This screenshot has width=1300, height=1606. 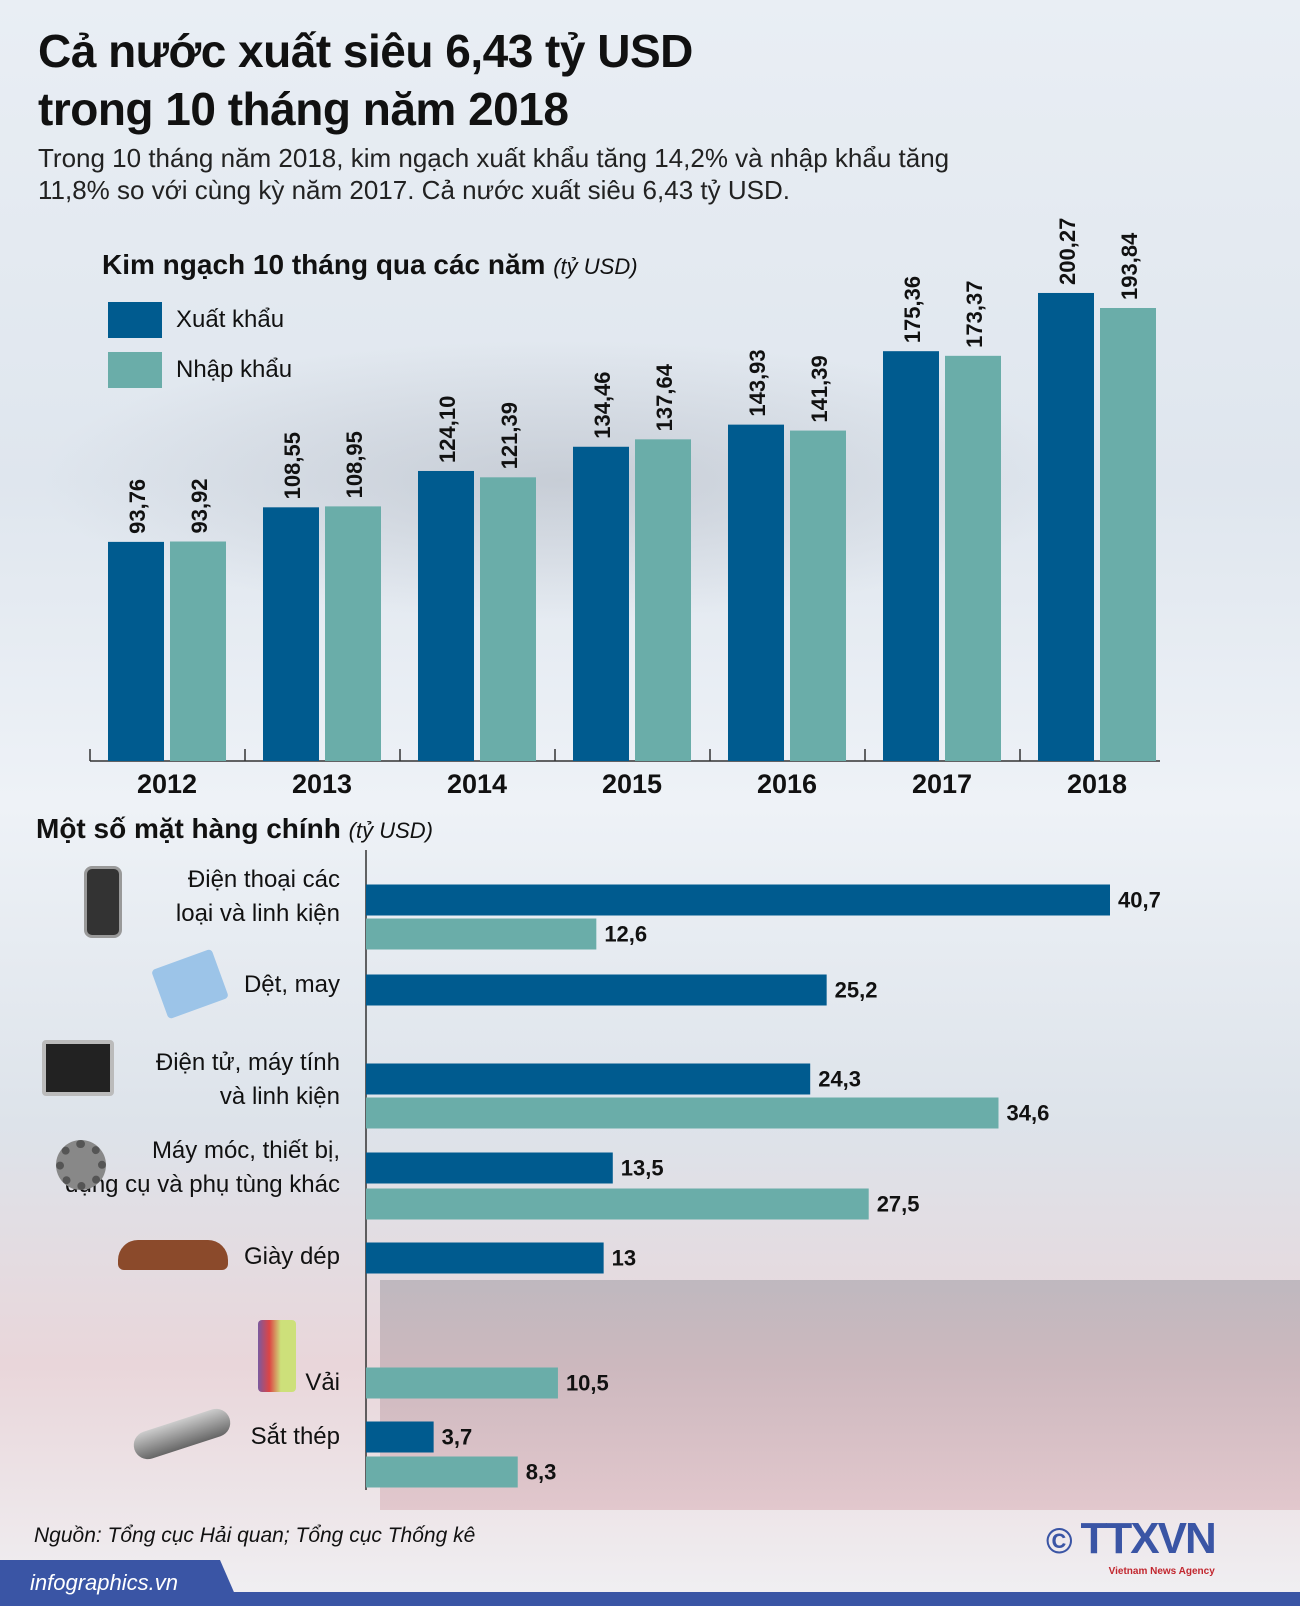 What do you see at coordinates (650, 1599) in the screenshot?
I see `footer-bar` at bounding box center [650, 1599].